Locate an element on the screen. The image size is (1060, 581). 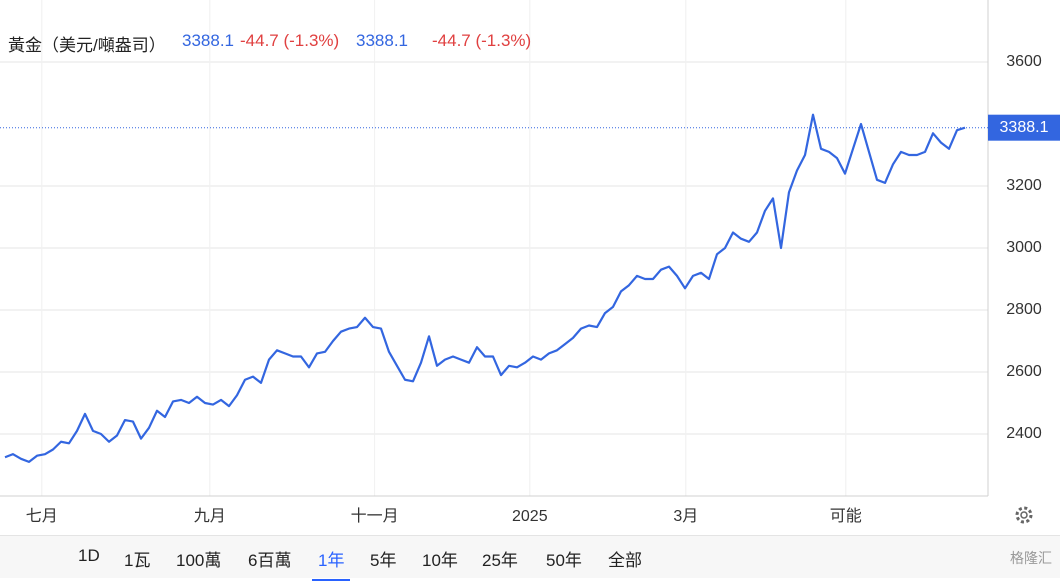
price-box is located at coordinates (1024, 127).